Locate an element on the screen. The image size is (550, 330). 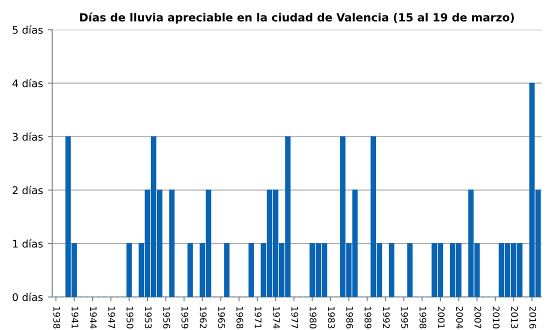
x-tick-label: 1941 is located at coordinates (75, 317).